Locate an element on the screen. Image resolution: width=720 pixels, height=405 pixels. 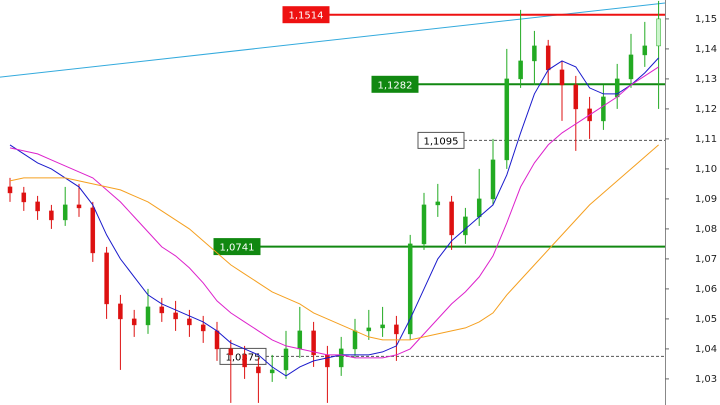
y-tick-label: 1,13 is located at coordinates (706, 79).